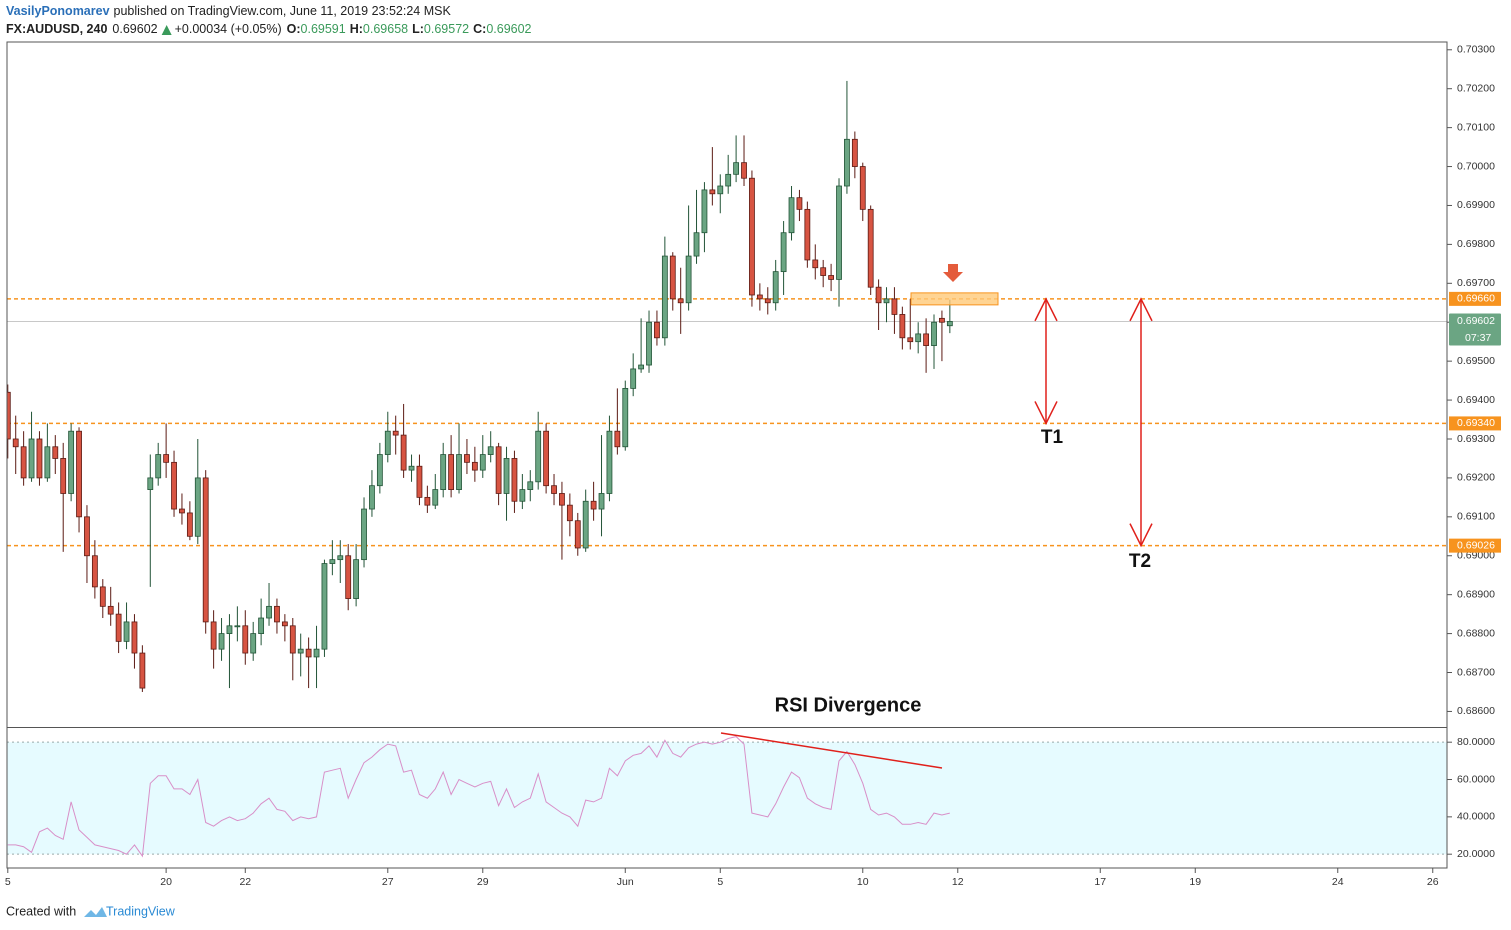 The image size is (1511, 930). What do you see at coordinates (1195, 882) in the screenshot?
I see `x-tick-label: 19` at bounding box center [1195, 882].